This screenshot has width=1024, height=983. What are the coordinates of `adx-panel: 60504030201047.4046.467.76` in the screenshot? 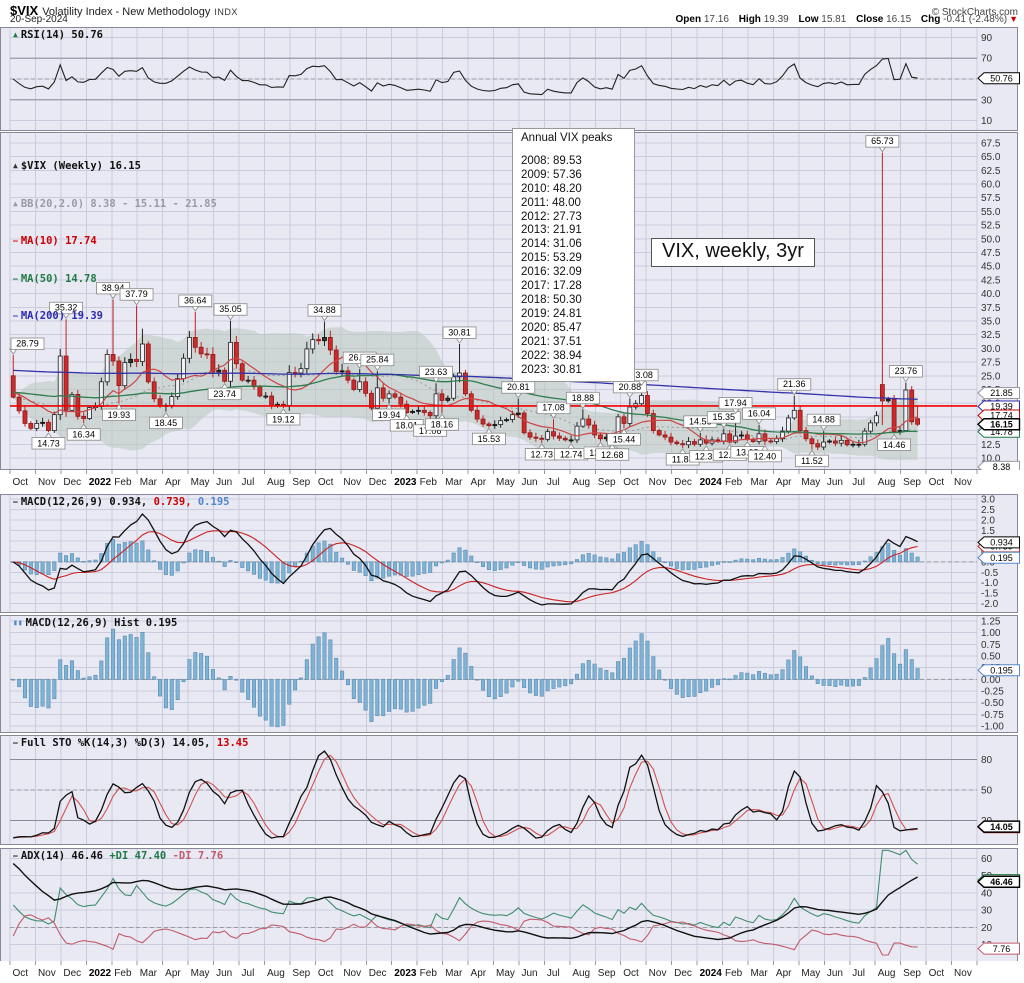 It's located at (510, 905).